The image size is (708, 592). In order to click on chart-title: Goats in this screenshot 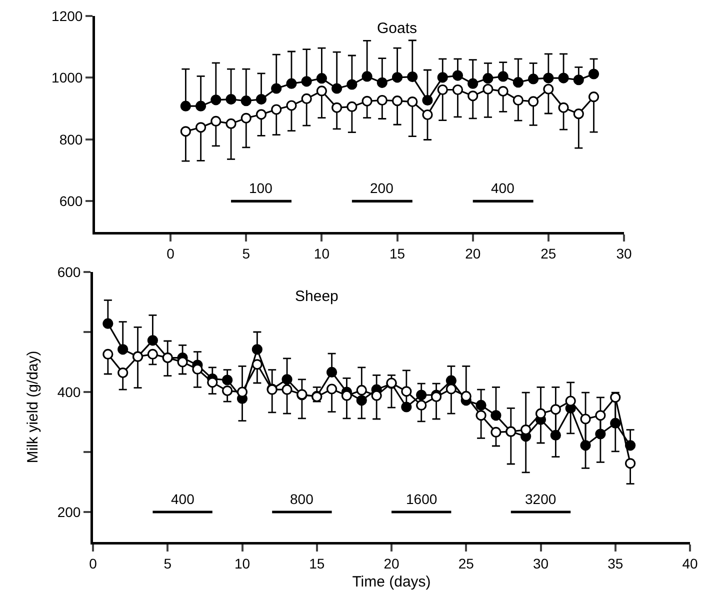, I will do `click(397, 28)`.